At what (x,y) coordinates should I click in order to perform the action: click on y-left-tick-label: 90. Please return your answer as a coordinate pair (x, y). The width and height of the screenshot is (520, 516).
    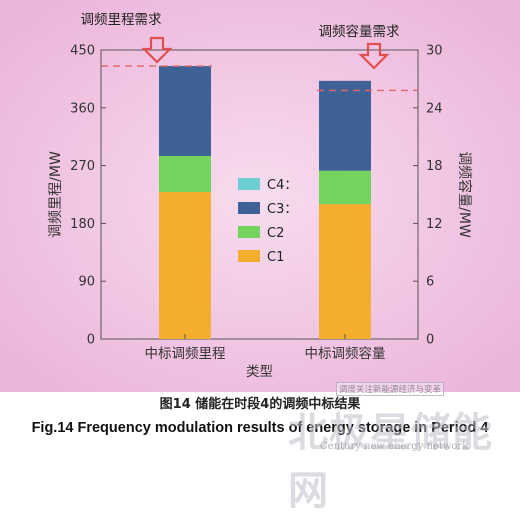
    Looking at the image, I should click on (86, 282).